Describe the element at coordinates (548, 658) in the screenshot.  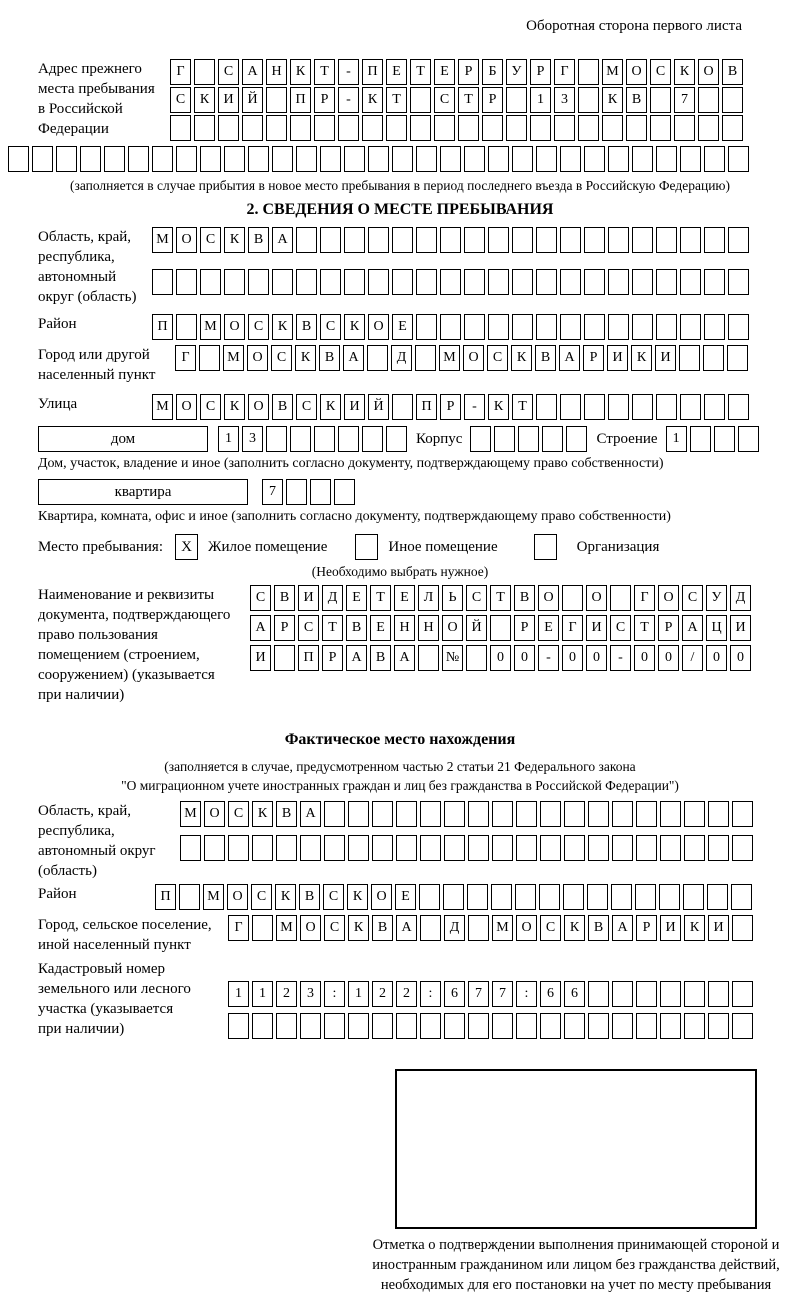
I see `char-cell: -` at that location.